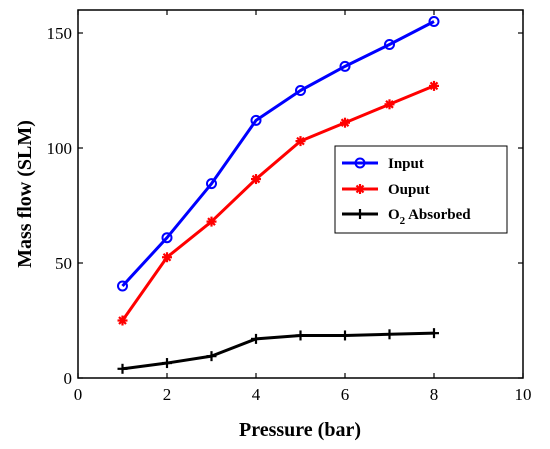 The image size is (550, 449). Describe the element at coordinates (383, 164) in the screenshot. I see `legend-item: Input` at that location.